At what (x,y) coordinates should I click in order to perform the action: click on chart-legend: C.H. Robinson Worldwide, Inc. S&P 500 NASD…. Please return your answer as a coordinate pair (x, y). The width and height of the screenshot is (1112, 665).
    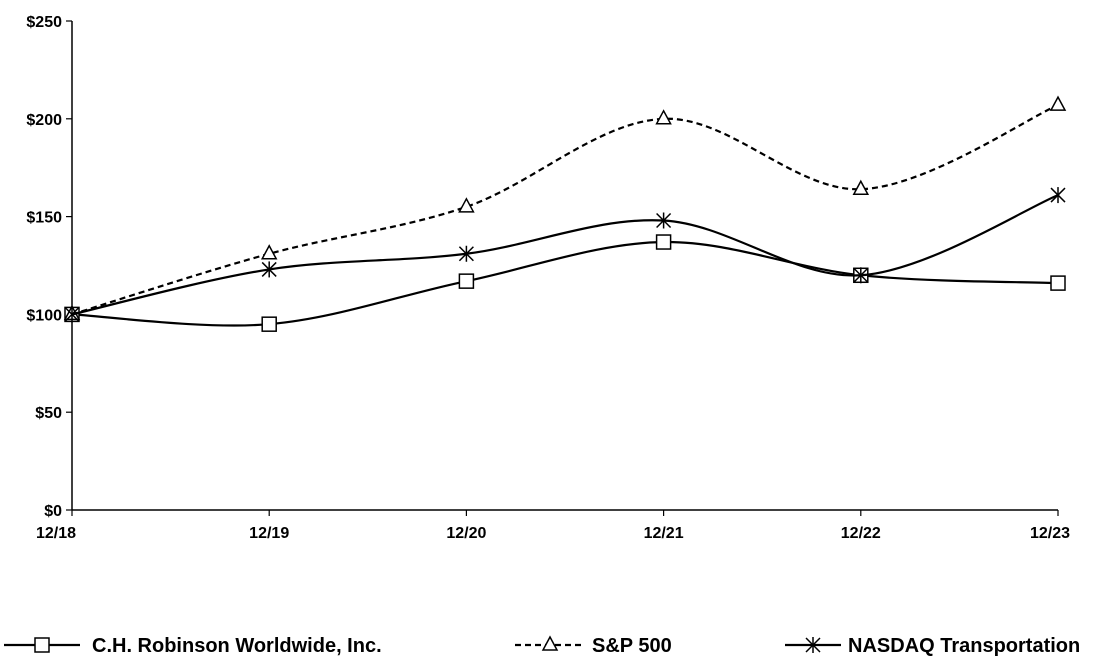
    Looking at the image, I should click on (542, 646).